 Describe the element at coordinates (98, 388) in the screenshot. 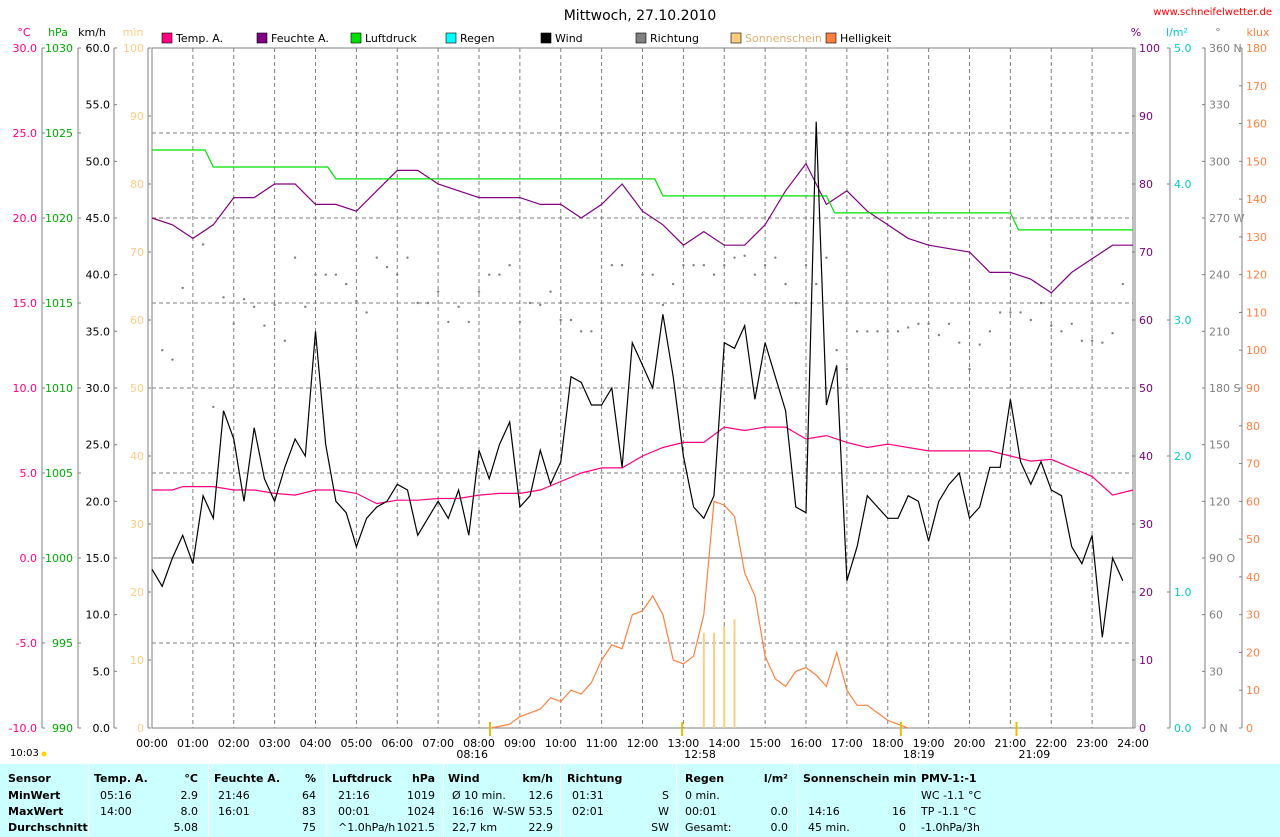

I see `axis-label-wind: 30.0` at that location.